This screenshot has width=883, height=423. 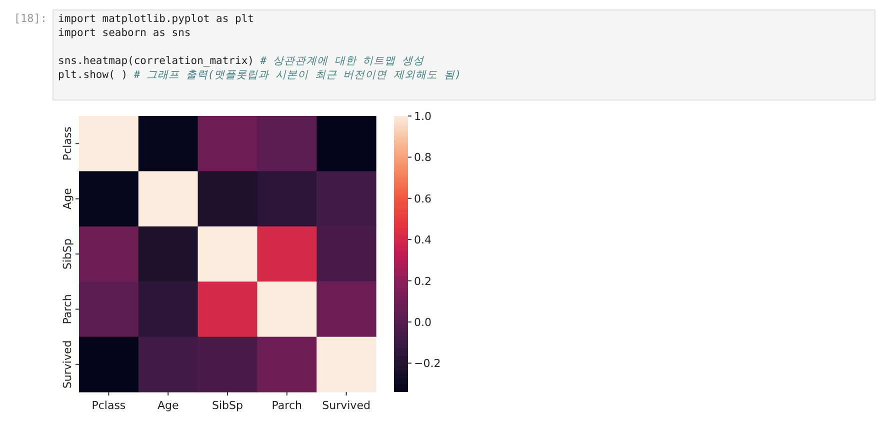 I want to click on color-bar-label: −0.2, so click(x=427, y=363).